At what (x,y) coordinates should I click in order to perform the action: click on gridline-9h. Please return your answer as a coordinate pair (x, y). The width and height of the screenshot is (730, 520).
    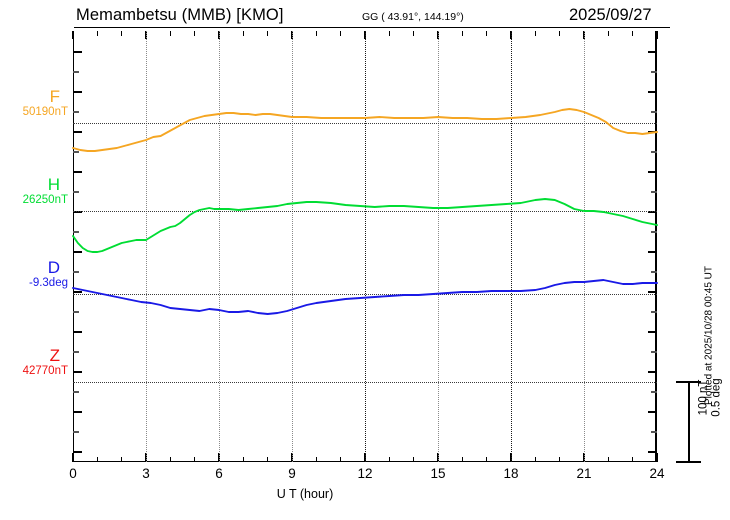
    Looking at the image, I should click on (292, 246).